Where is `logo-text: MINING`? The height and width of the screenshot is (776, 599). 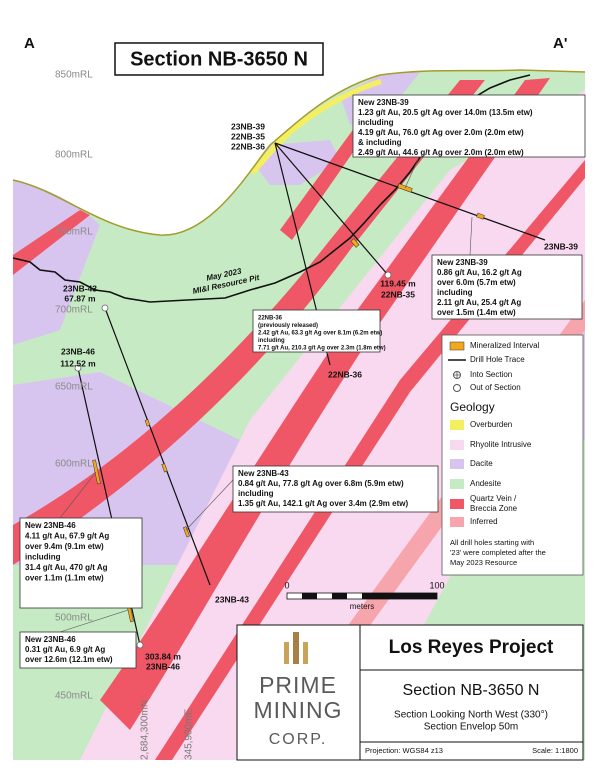
logo-text: MINING is located at coordinates (297, 710).